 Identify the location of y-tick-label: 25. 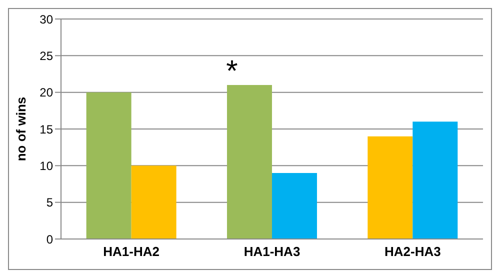
(47, 55).